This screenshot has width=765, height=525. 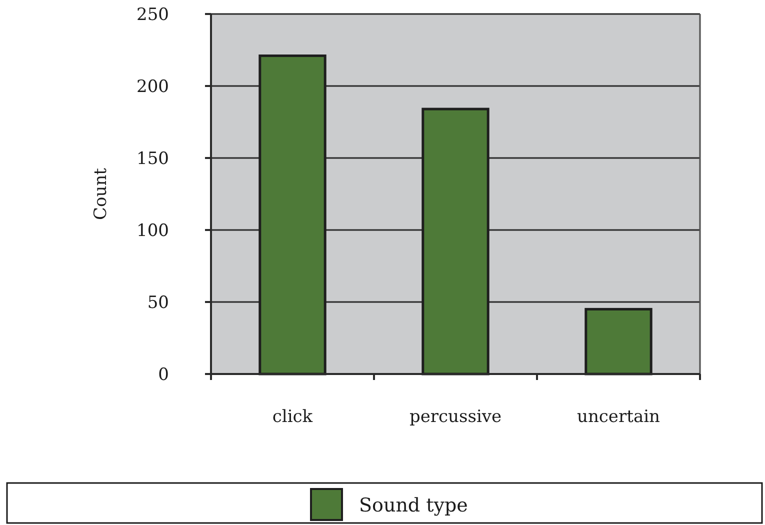 What do you see at coordinates (152, 230) in the screenshot?
I see `y-tick-label: 100` at bounding box center [152, 230].